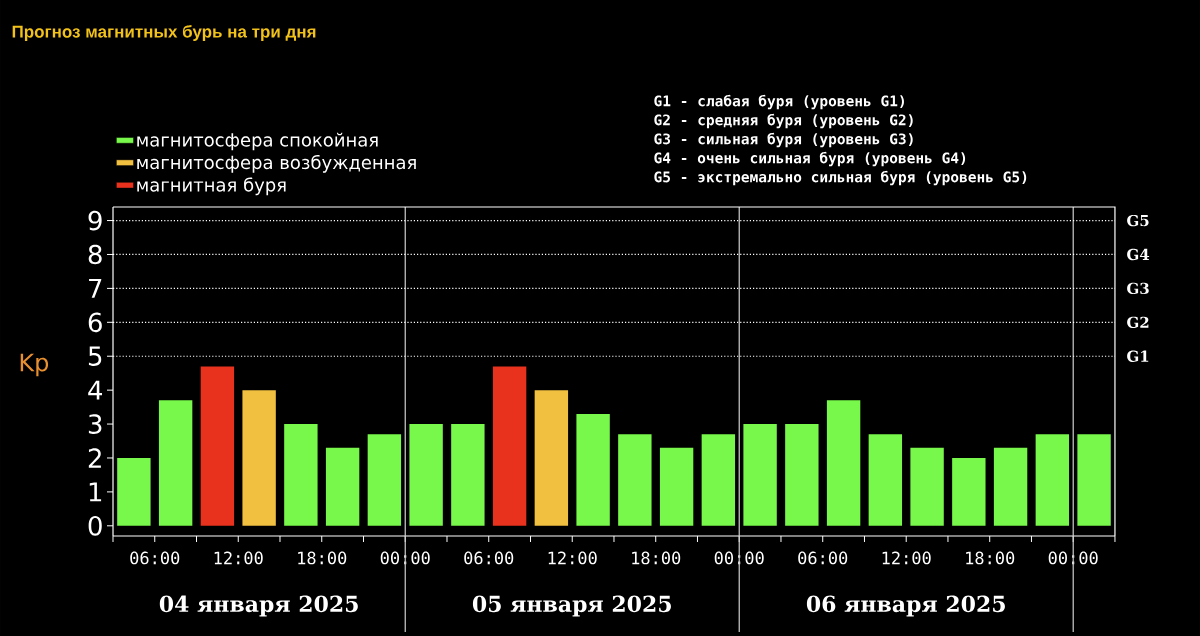 The image size is (1200, 636). What do you see at coordinates (95, 492) in the screenshot?
I see `y-tick-label: 1` at bounding box center [95, 492].